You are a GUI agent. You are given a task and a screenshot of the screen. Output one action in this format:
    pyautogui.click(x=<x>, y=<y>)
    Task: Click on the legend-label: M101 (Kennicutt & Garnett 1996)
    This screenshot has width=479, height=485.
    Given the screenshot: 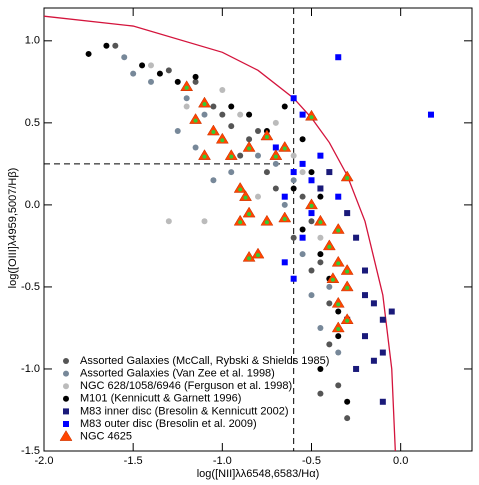 What is the action you would take?
    pyautogui.click(x=160, y=399)
    